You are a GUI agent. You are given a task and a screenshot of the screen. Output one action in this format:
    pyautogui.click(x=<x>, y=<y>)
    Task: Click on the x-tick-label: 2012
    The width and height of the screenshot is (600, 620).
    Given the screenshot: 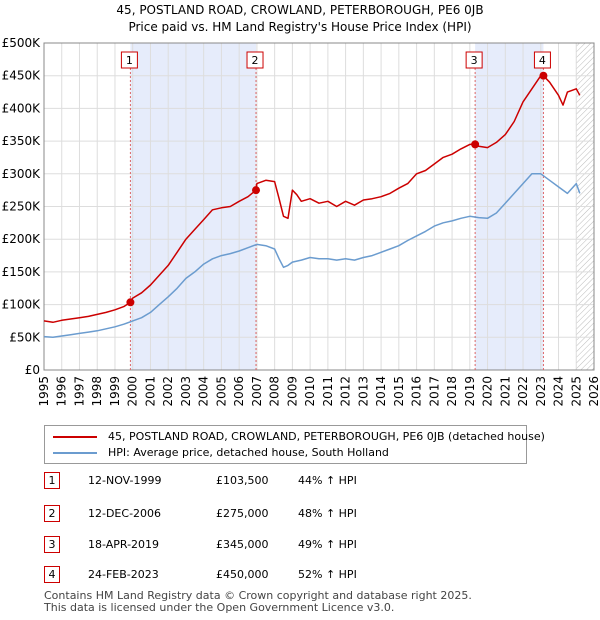 What is the action you would take?
    pyautogui.click(x=346, y=391)
    